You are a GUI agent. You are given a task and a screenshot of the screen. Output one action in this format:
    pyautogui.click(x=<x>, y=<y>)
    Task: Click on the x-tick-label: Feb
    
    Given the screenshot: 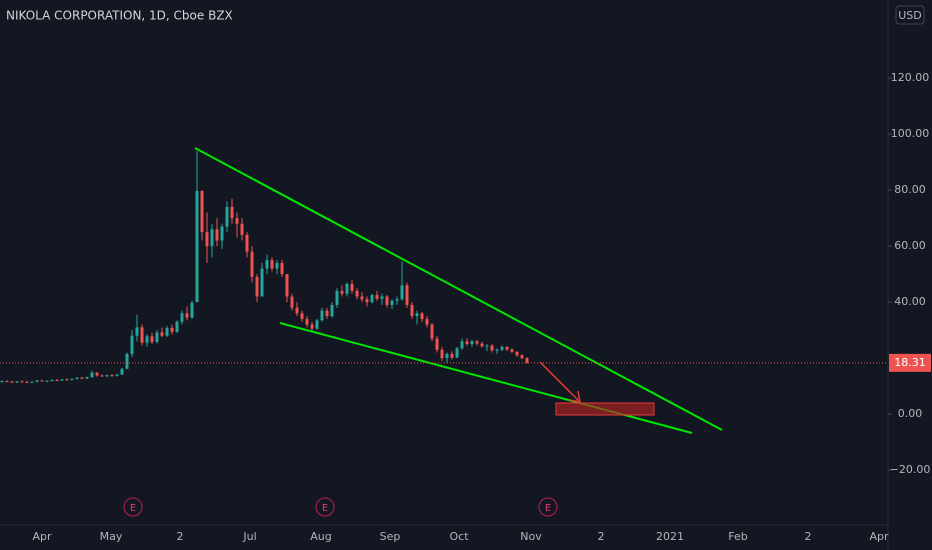 What is the action you would take?
    pyautogui.click(x=737, y=536)
    